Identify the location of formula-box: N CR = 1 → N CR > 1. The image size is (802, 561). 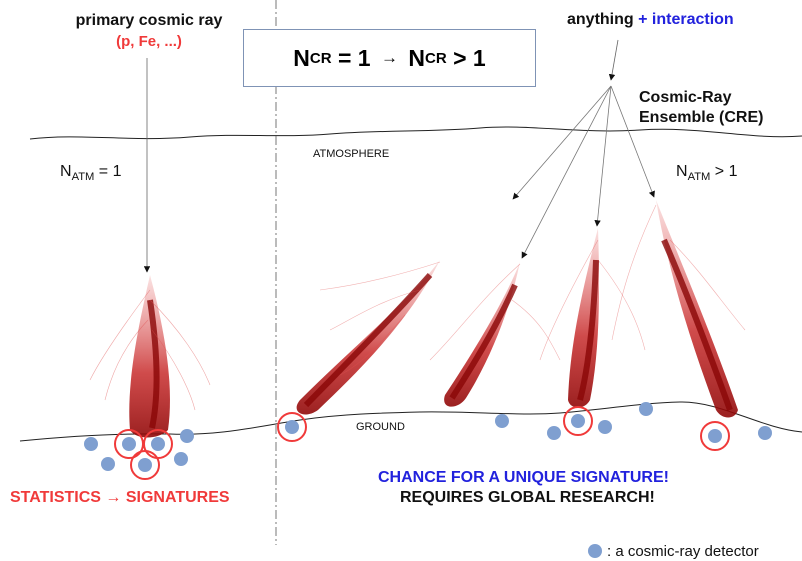
(389, 58).